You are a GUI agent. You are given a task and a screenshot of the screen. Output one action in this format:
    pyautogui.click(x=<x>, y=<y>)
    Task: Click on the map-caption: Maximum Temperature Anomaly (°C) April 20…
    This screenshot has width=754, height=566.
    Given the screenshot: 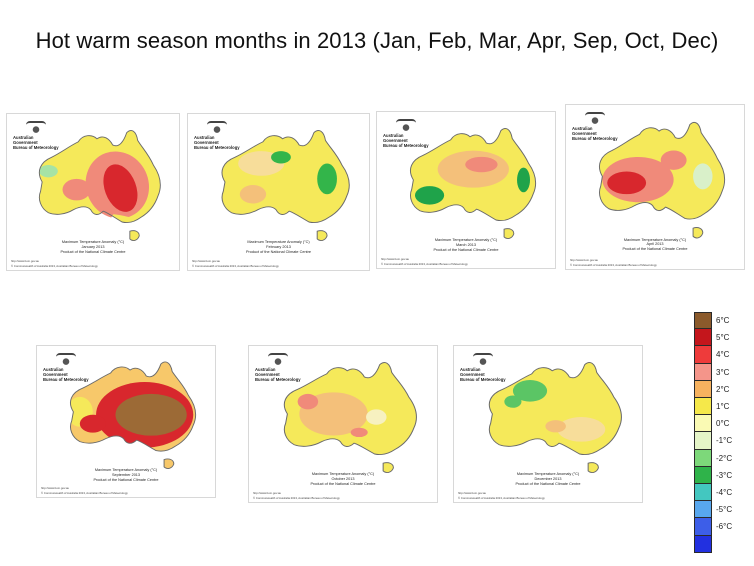 What is the action you would take?
    pyautogui.click(x=655, y=245)
    